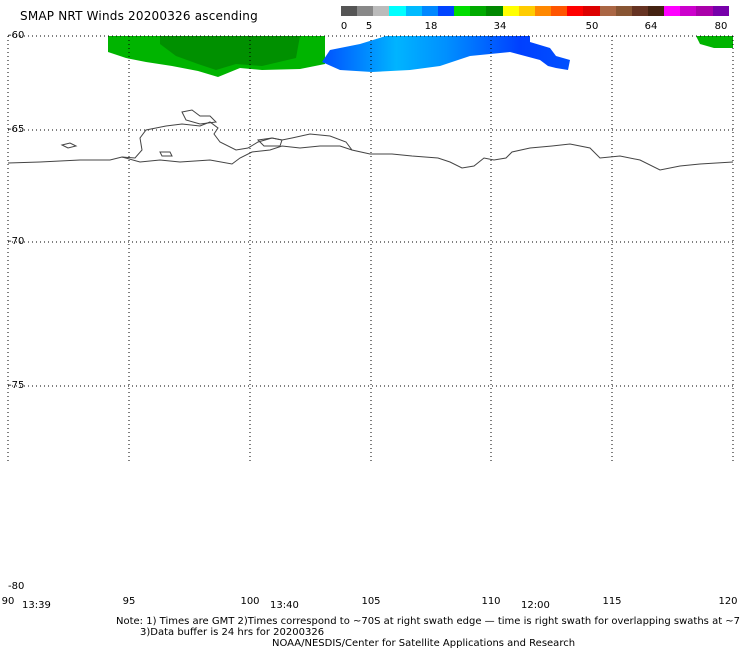 The width and height of the screenshot is (740, 650). I want to click on legend-color-bar, so click(535, 11).